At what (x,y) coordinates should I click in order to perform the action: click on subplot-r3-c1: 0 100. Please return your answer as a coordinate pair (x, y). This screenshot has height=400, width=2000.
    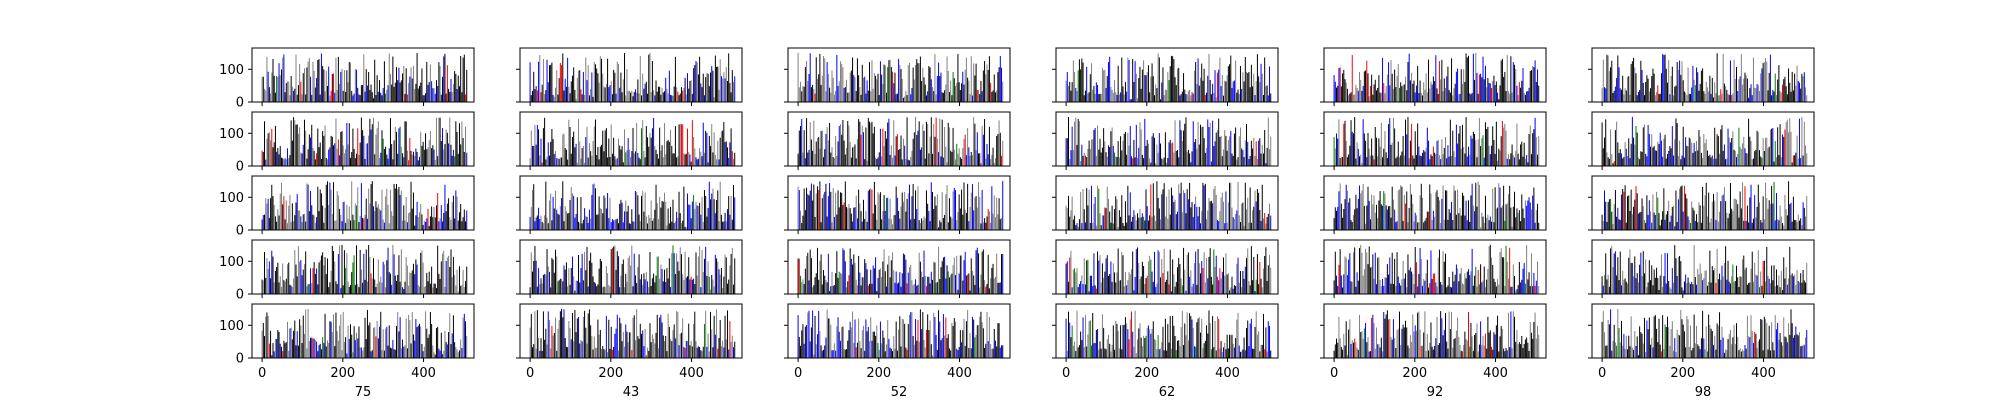
    Looking at the image, I should click on (346, 207).